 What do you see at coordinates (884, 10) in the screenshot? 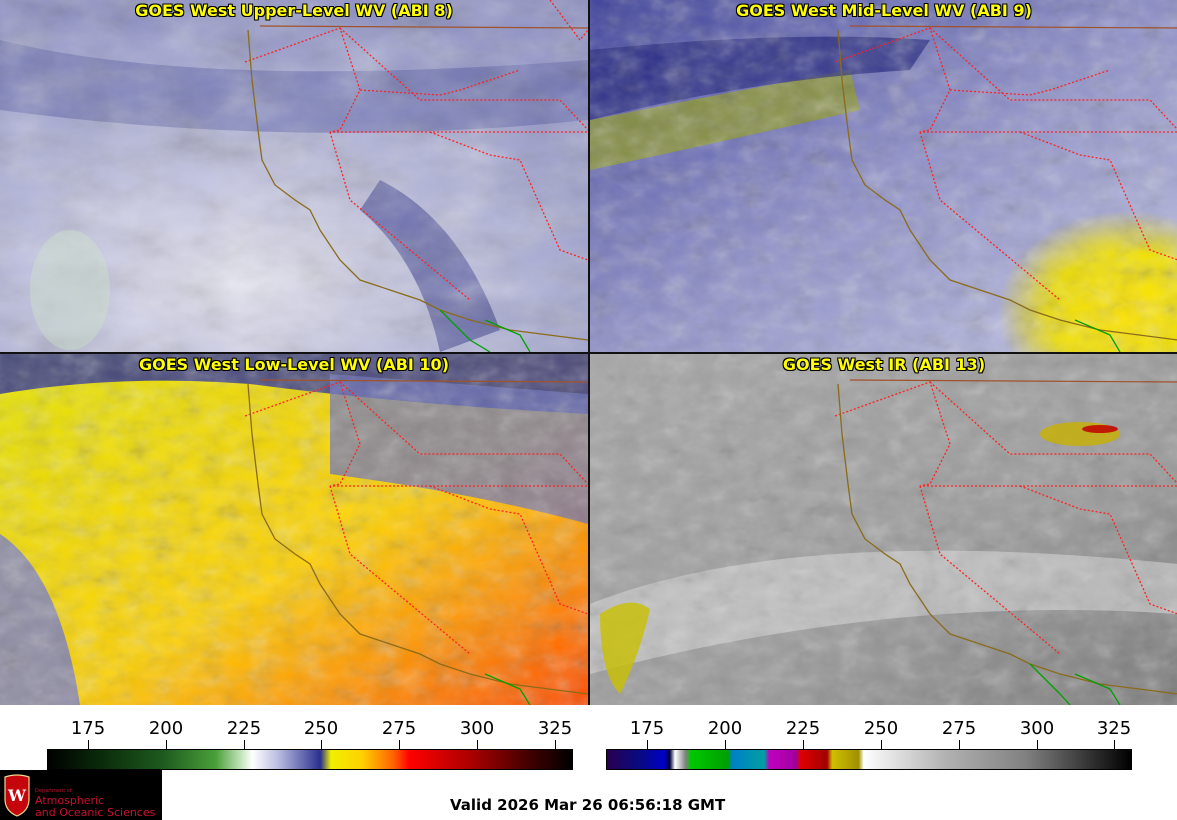
I see `panel-title: GOES West Mid-Level WV (ABI 9)` at bounding box center [884, 10].